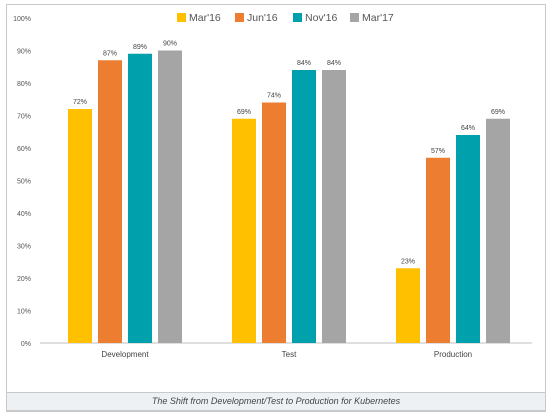  I want to click on y-tick-label: 80%, so click(24, 84).